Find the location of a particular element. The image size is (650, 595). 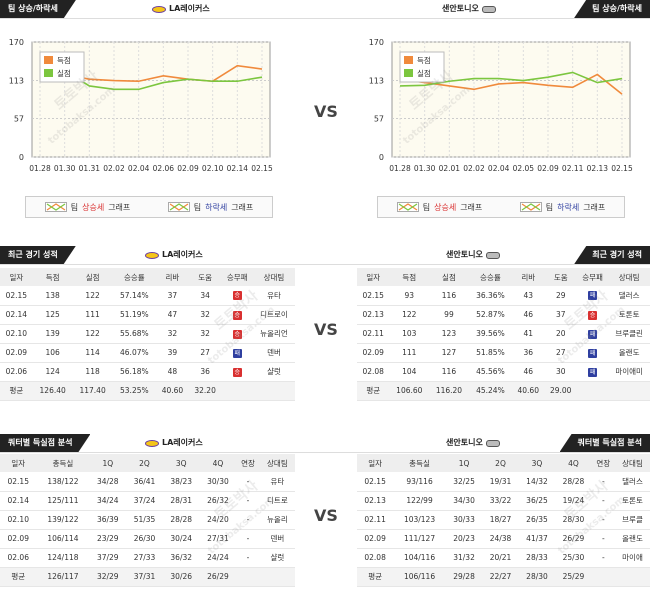

table-cell: 36 is located at coordinates (528, 353).